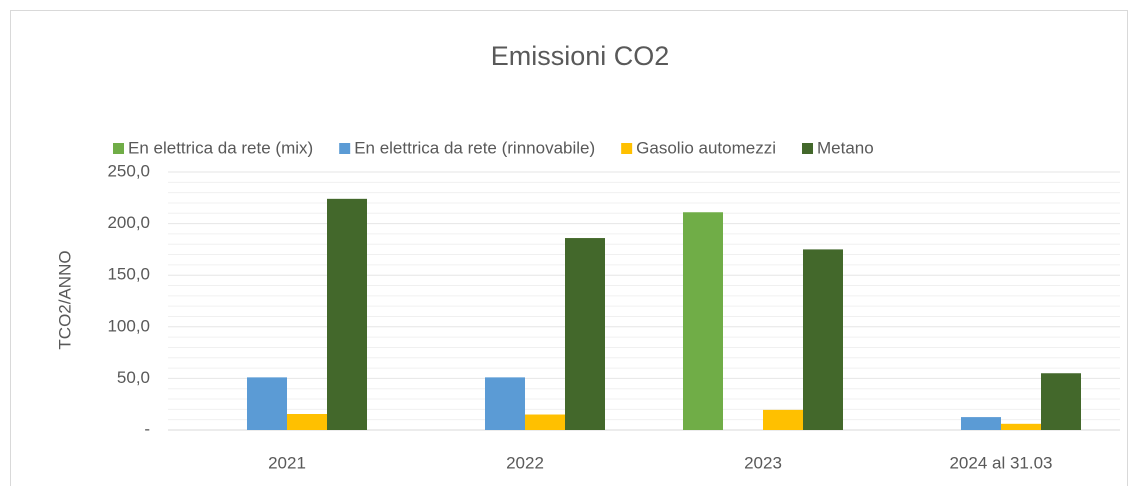  I want to click on y-tick-label: 150,0, so click(128, 274).